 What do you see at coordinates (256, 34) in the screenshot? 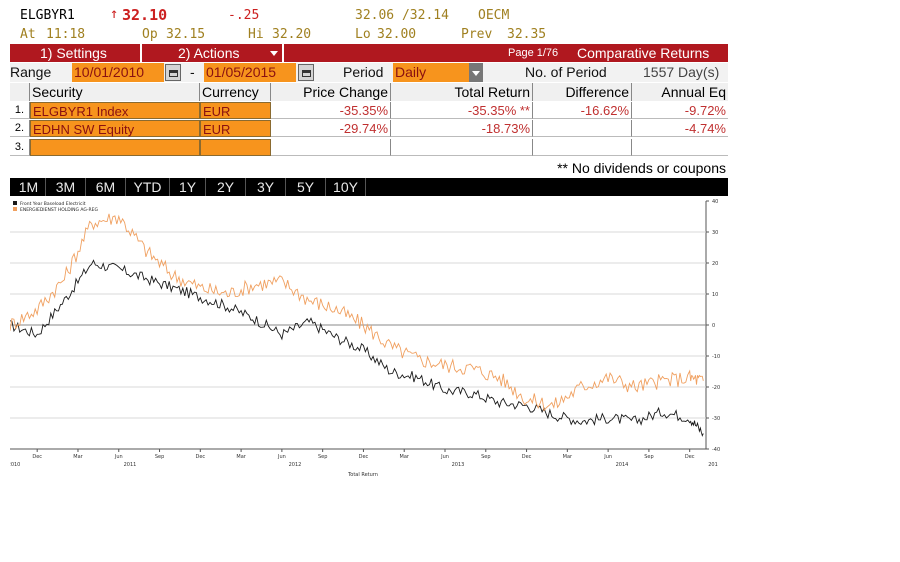
I see `high-label: Hi` at bounding box center [256, 34].